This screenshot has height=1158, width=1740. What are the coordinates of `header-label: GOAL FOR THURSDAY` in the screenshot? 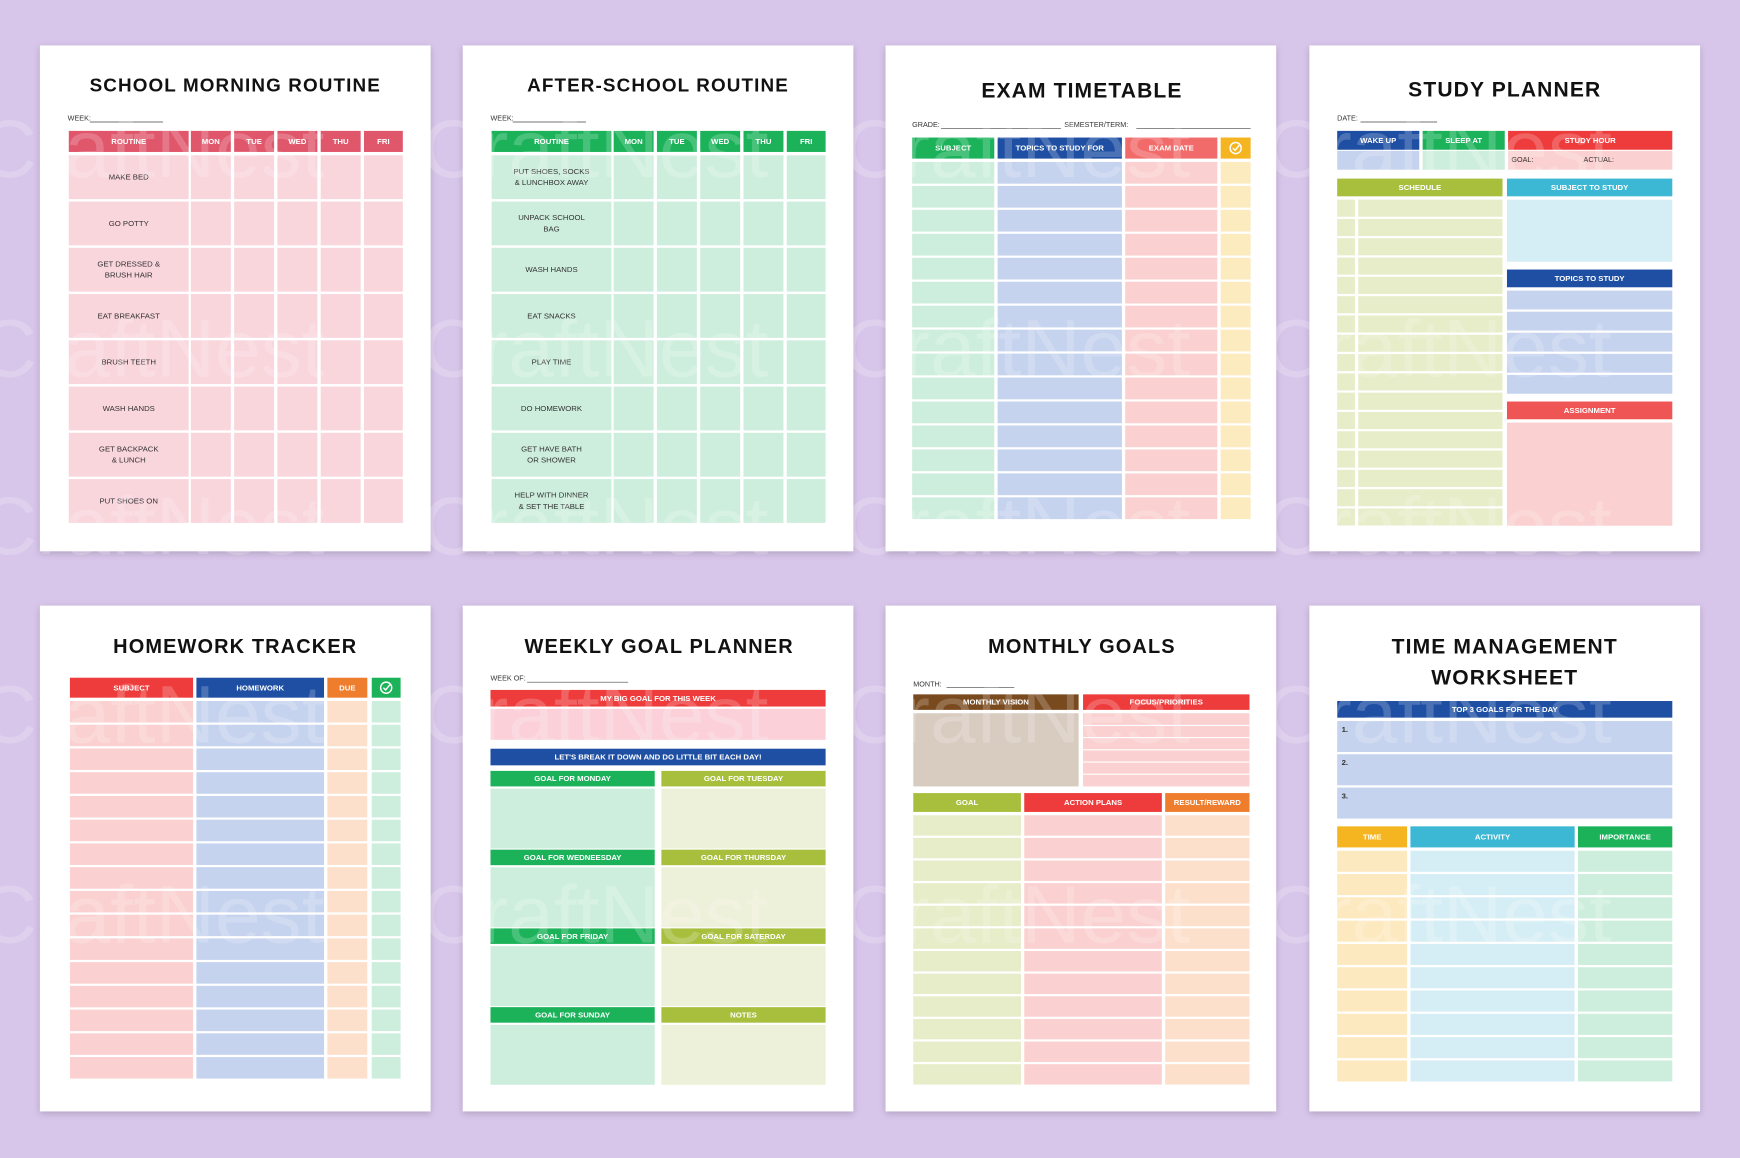 It's located at (744, 857).